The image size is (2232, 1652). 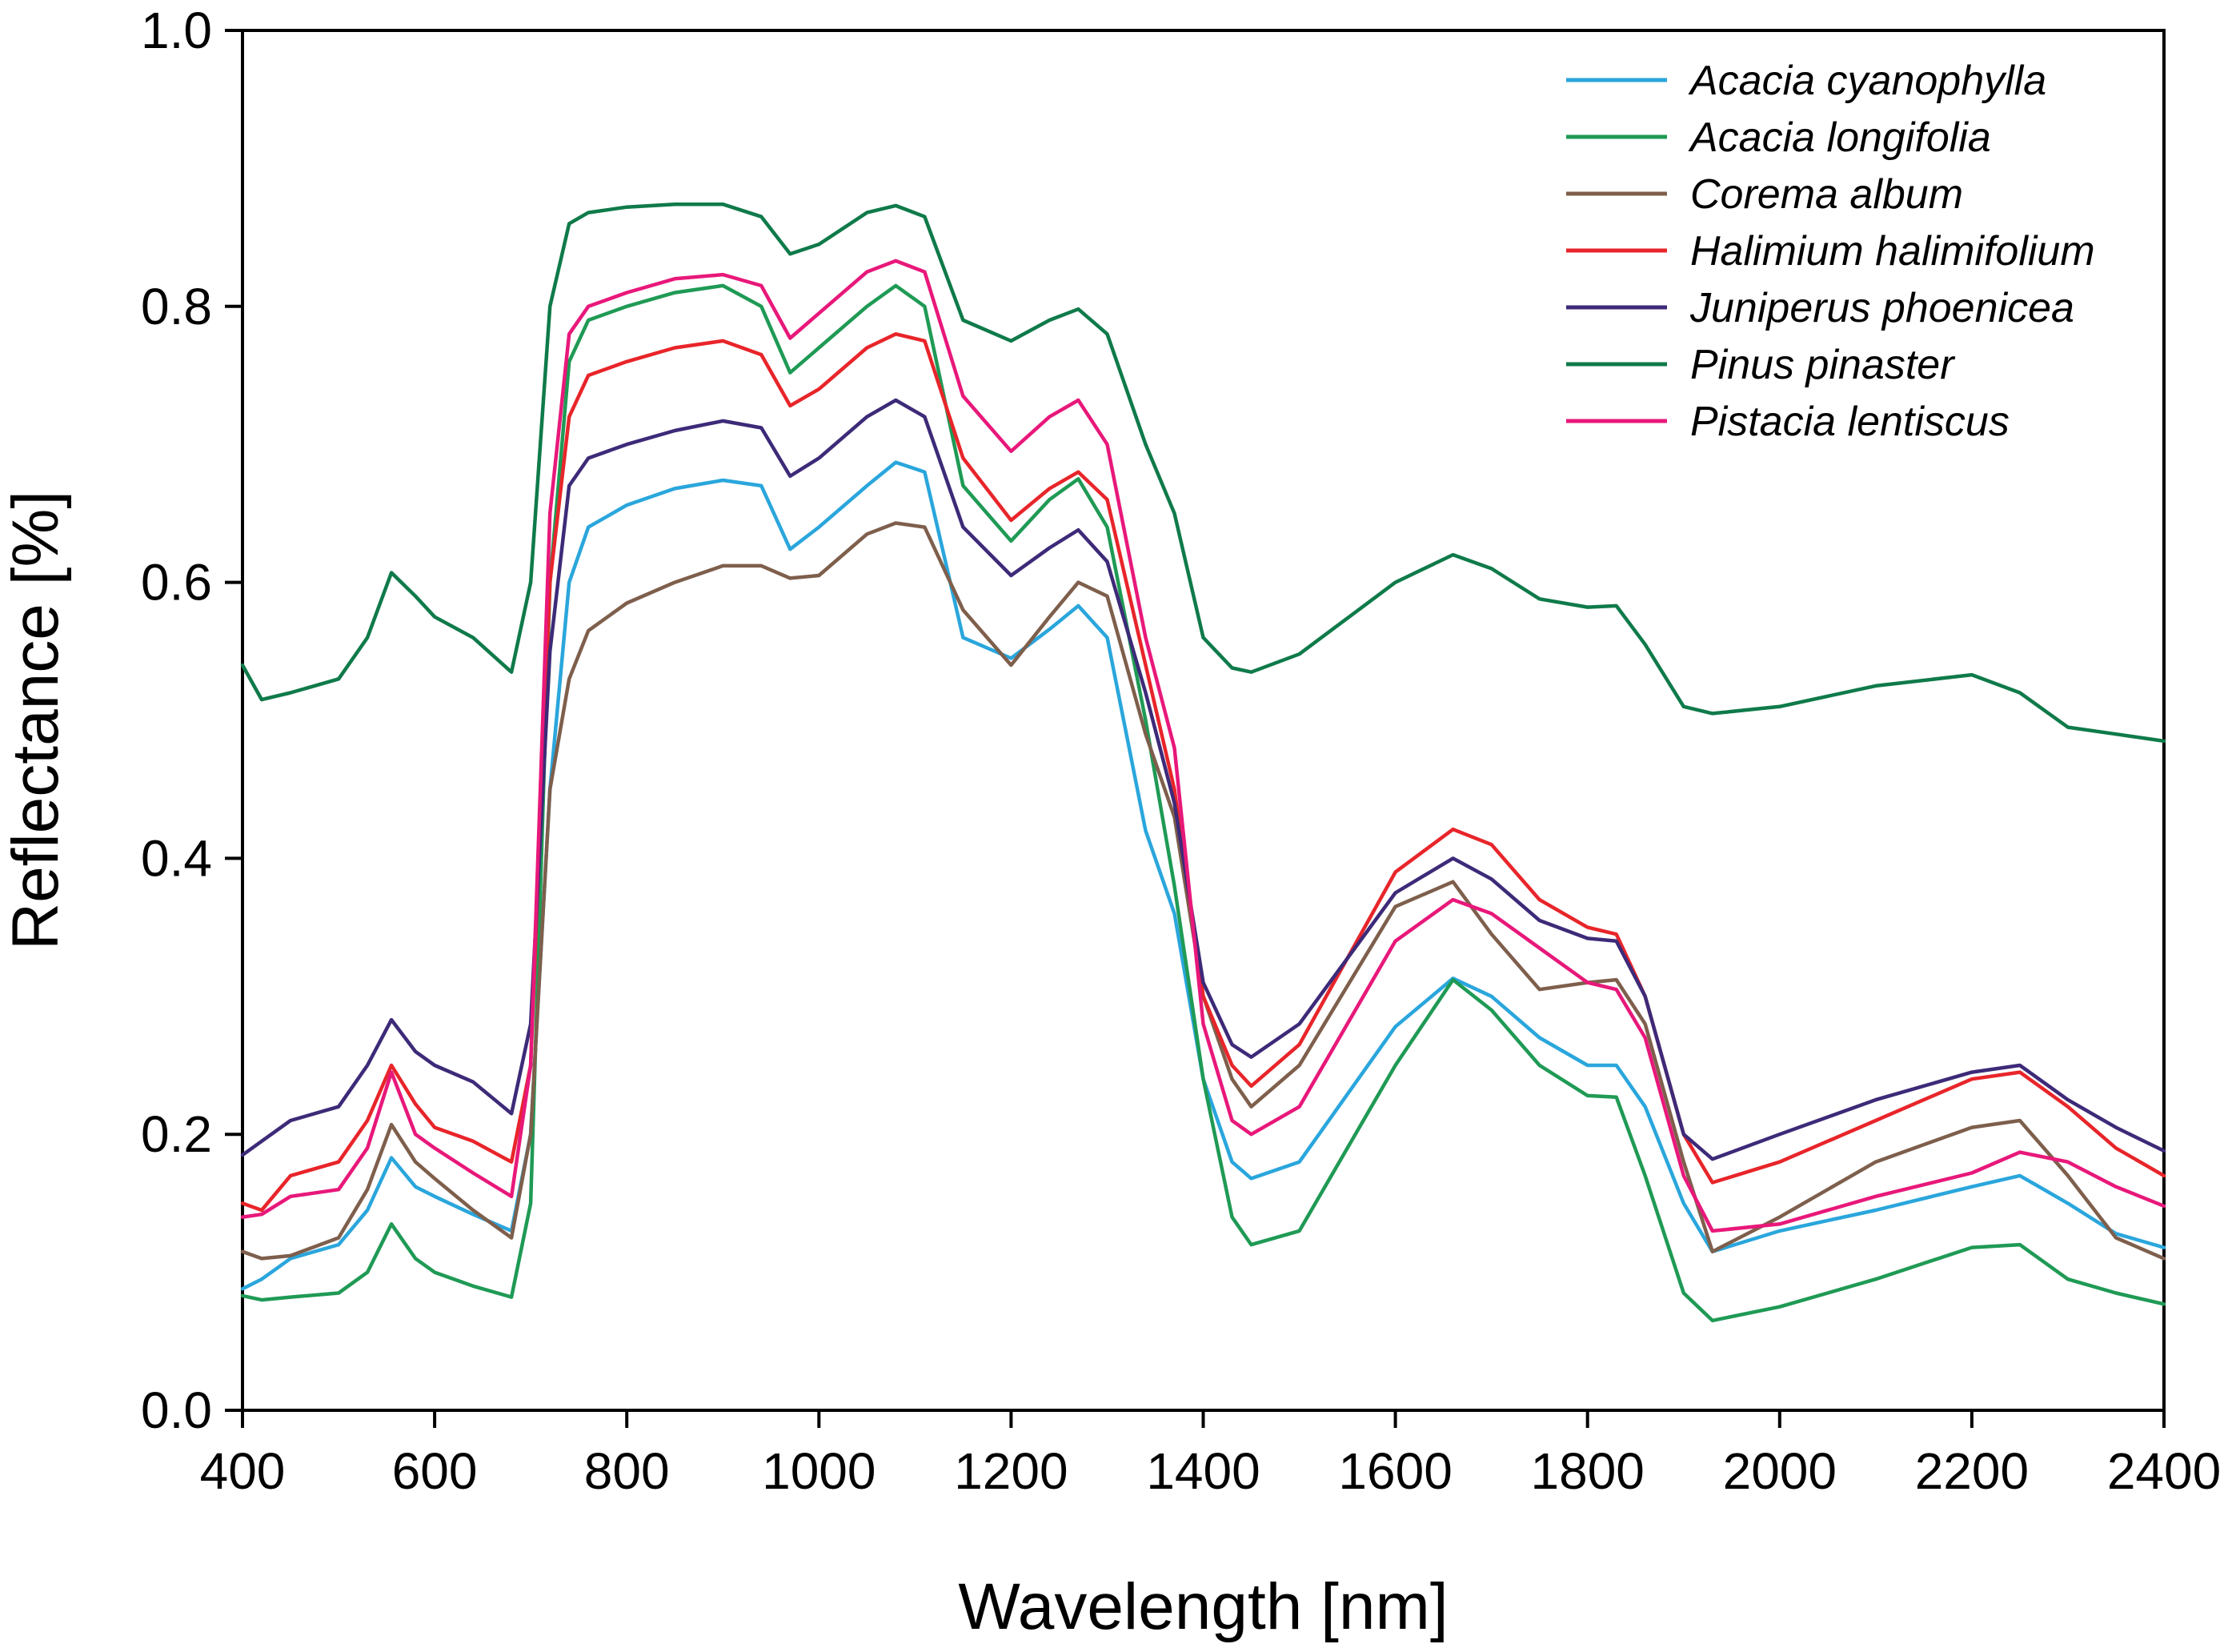 I want to click on legend-label: Juniperus phoenicea, so click(x=1881, y=308).